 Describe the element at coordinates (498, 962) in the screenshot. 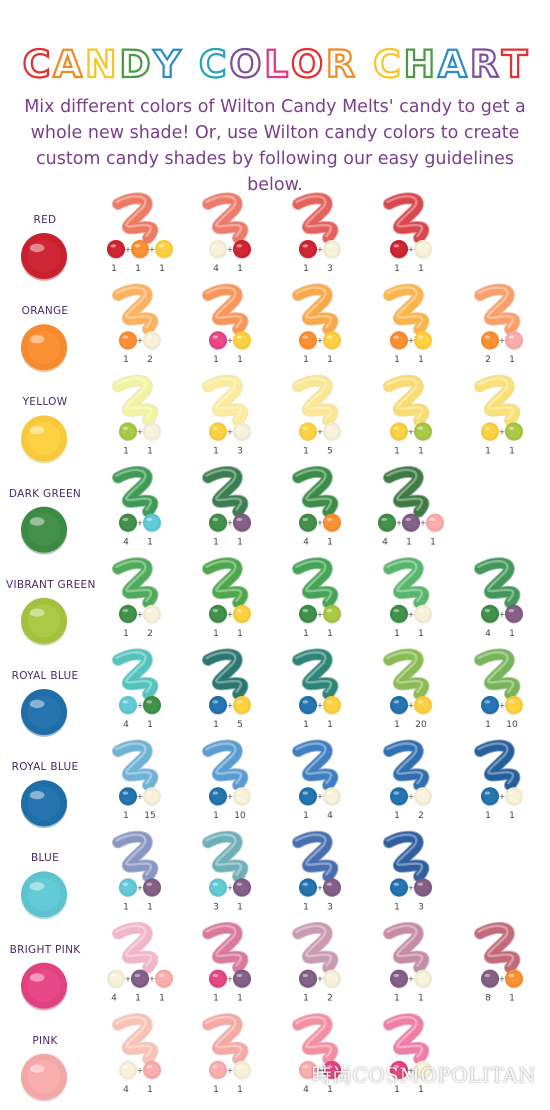

I see `mix-recipe: 8 +1` at that location.